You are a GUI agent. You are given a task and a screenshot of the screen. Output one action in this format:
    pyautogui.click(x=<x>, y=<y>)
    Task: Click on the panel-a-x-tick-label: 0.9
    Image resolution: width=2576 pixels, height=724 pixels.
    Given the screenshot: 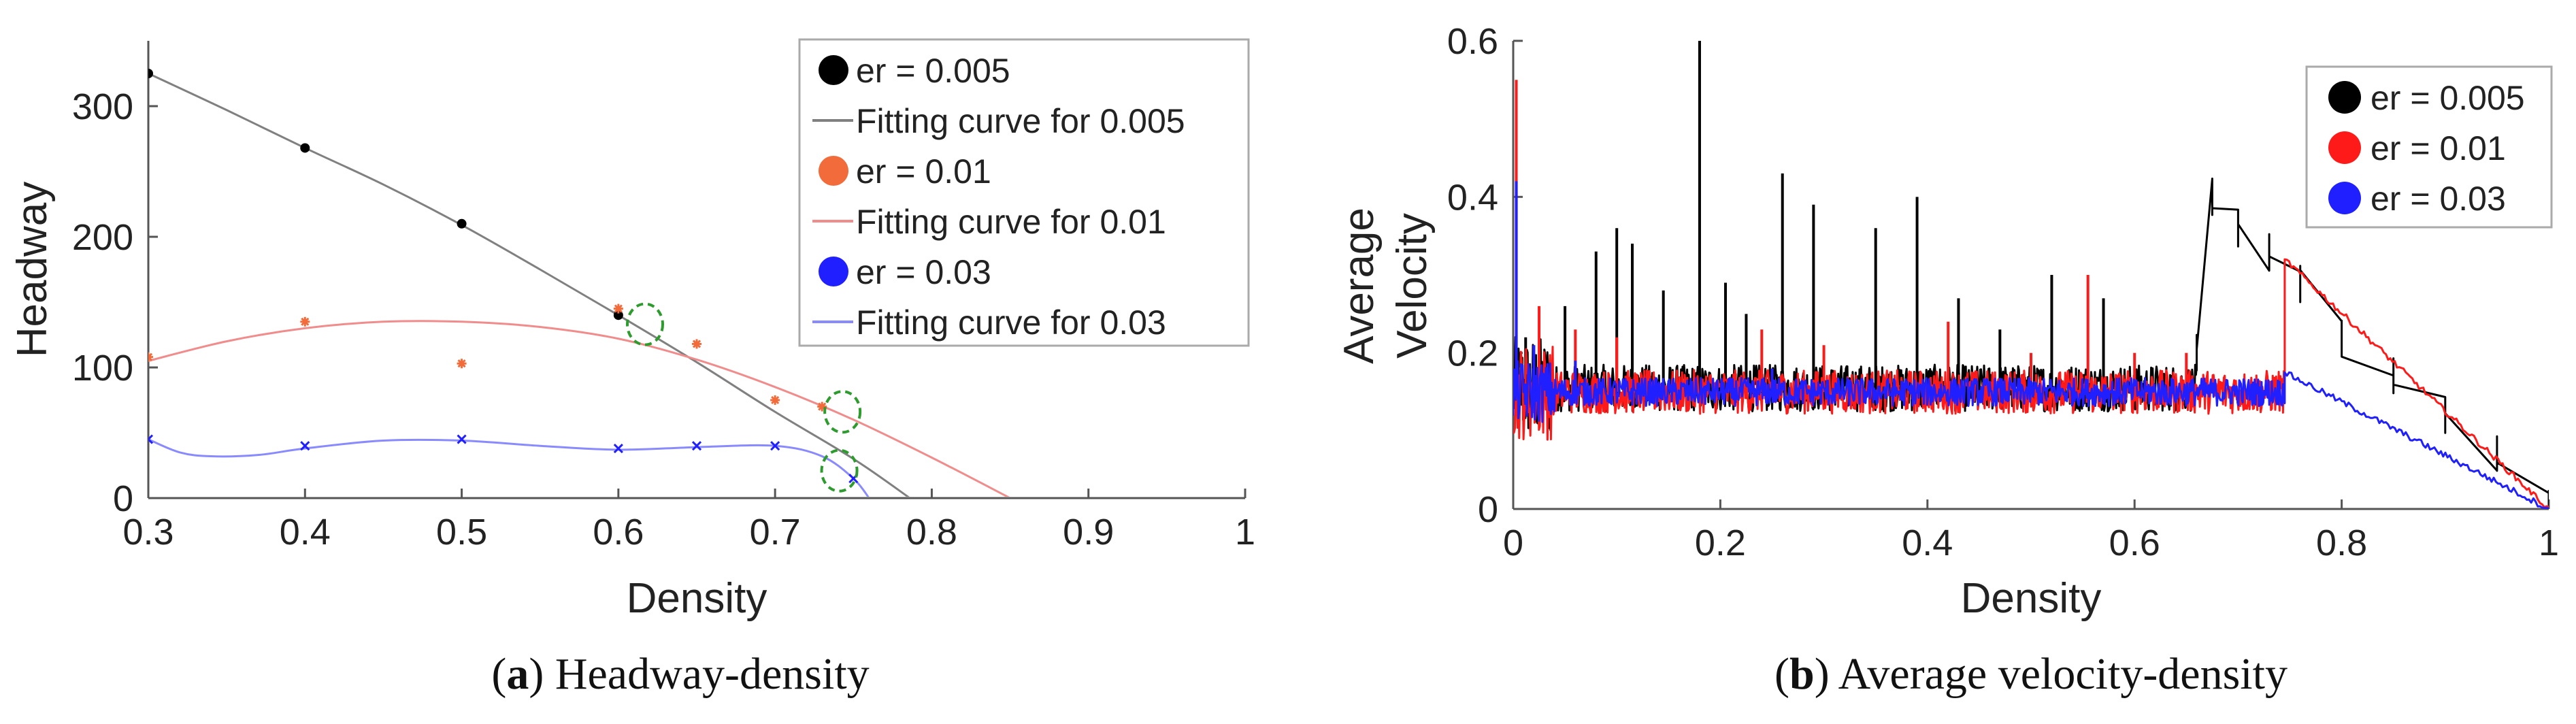 What is the action you would take?
    pyautogui.click(x=1088, y=532)
    